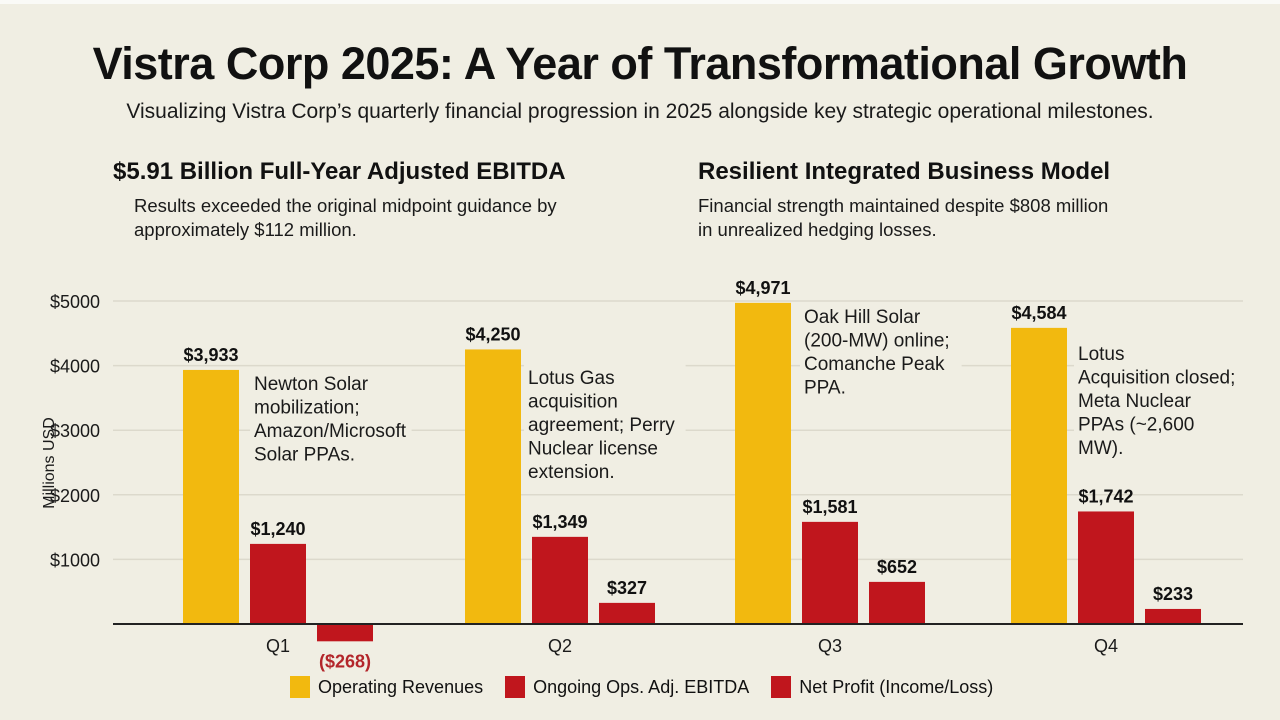 The image size is (1280, 720). What do you see at coordinates (904, 171) in the screenshot?
I see `highlight-heading-resilient: Resilient Integrated Business Model` at bounding box center [904, 171].